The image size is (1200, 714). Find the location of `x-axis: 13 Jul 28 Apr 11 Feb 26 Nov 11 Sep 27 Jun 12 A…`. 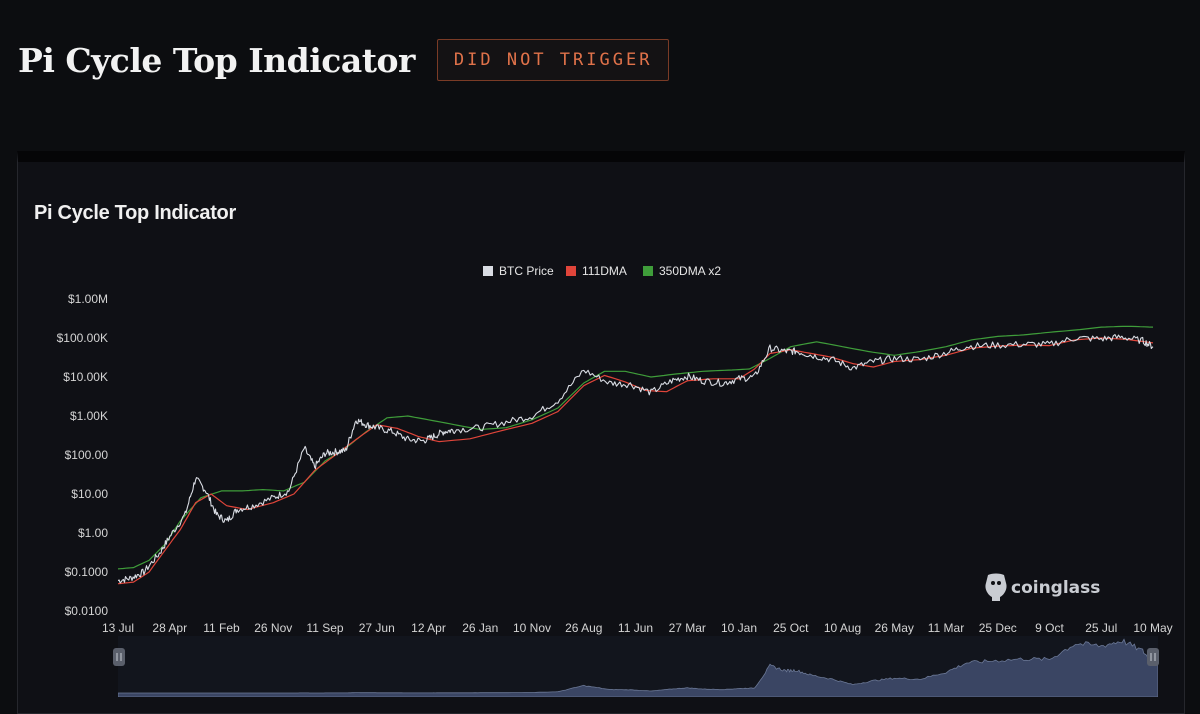

x-axis: 13 Jul 28 Apr 11 Feb 26 Nov 11 Sep 27 Jun 12 A… is located at coordinates (637, 628).